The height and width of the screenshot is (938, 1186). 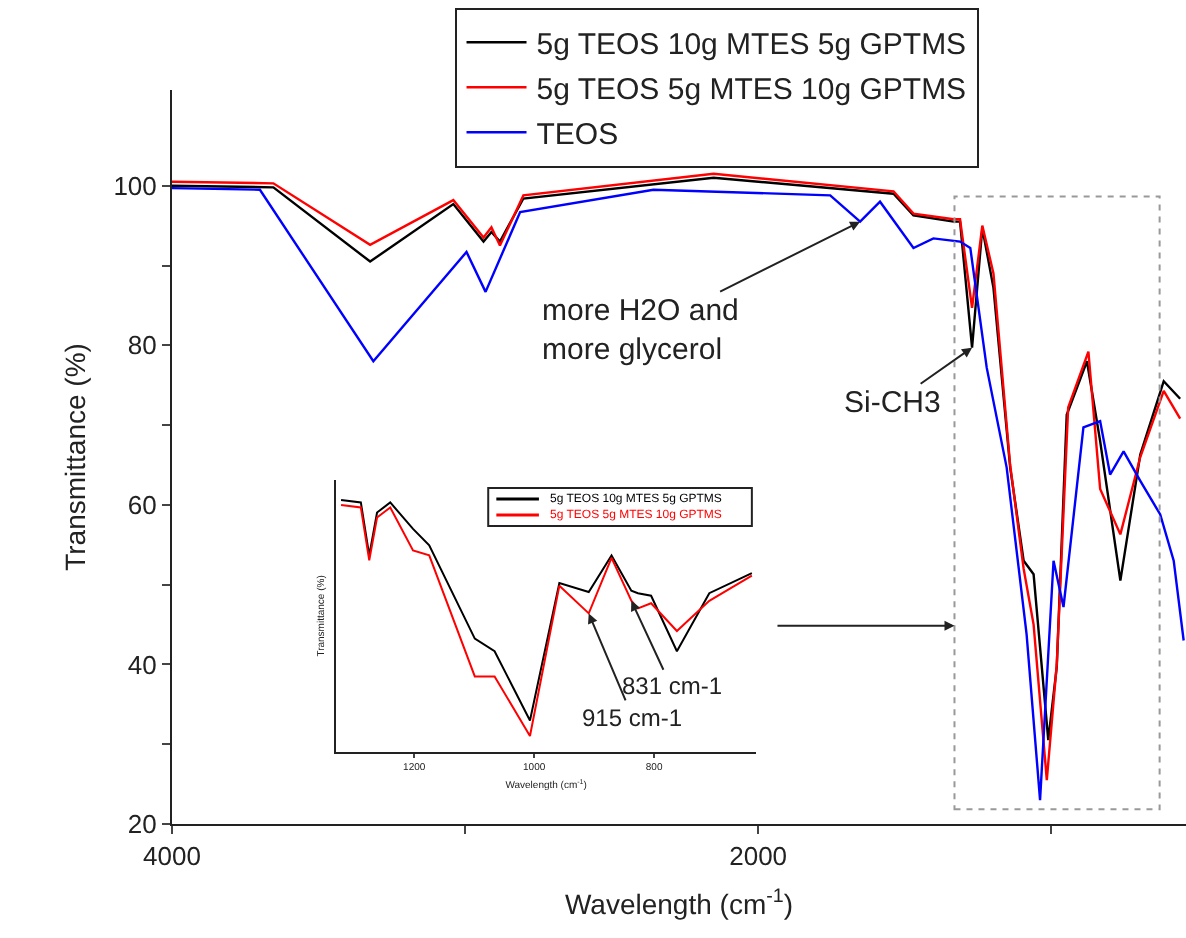 What do you see at coordinates (135, 185) in the screenshot?
I see `y-tick-label: 100` at bounding box center [135, 185].